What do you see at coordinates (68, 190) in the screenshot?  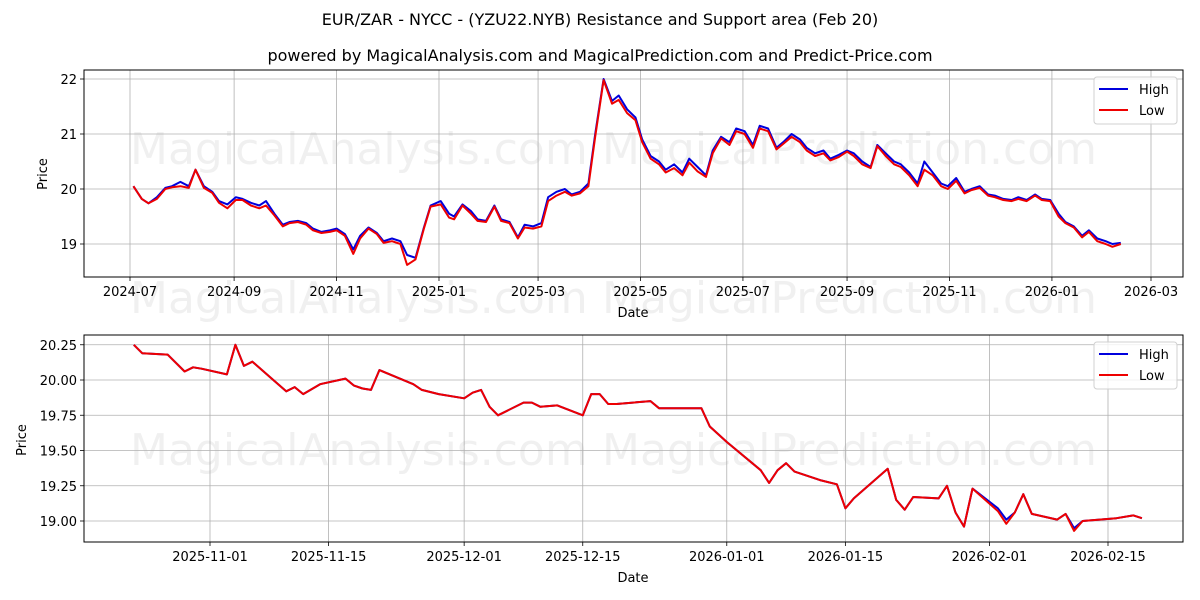 I see `y-tick-label: 20` at bounding box center [68, 190].